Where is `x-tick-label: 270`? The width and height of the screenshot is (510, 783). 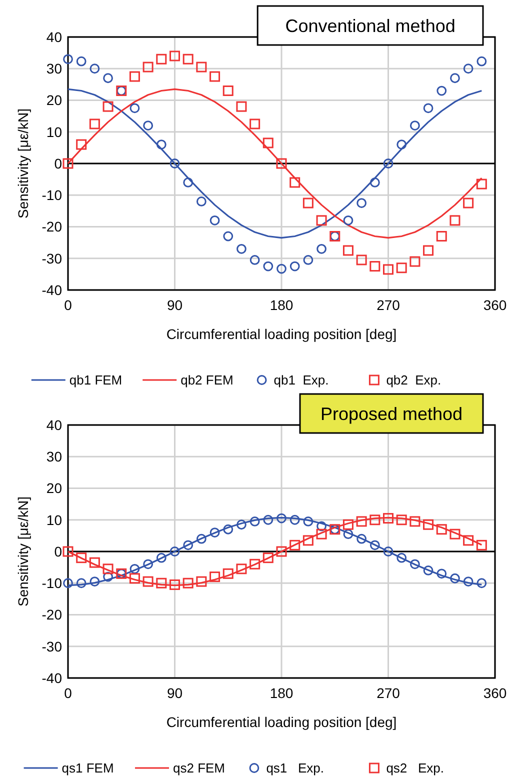 x-tick-label: 270 is located at coordinates (388, 305).